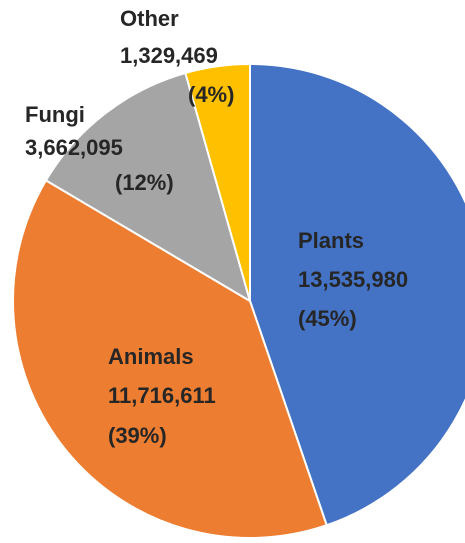 The width and height of the screenshot is (465, 543). What do you see at coordinates (331, 240) in the screenshot?
I see `category-label: Plants` at bounding box center [331, 240].